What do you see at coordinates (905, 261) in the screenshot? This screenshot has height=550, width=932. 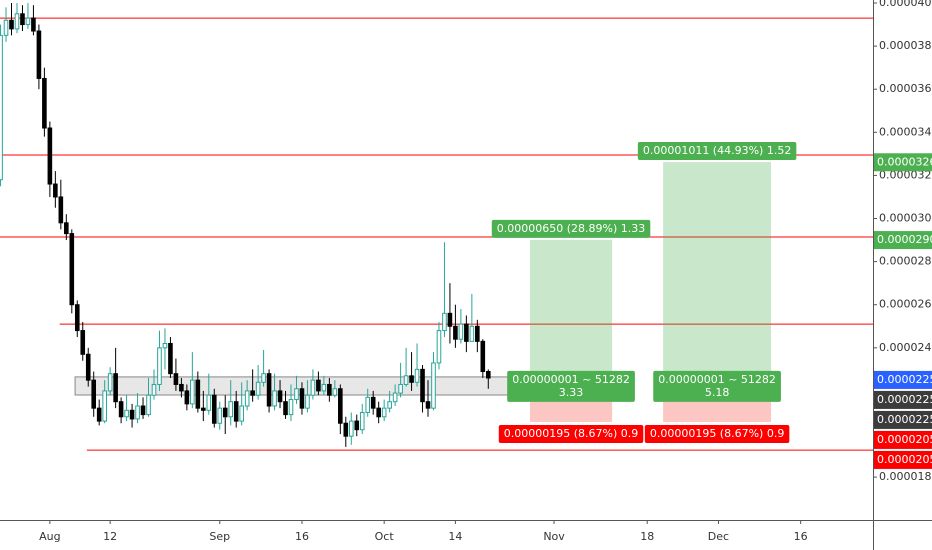 I see `y-tick-label: 0.00002800` at bounding box center [905, 261].